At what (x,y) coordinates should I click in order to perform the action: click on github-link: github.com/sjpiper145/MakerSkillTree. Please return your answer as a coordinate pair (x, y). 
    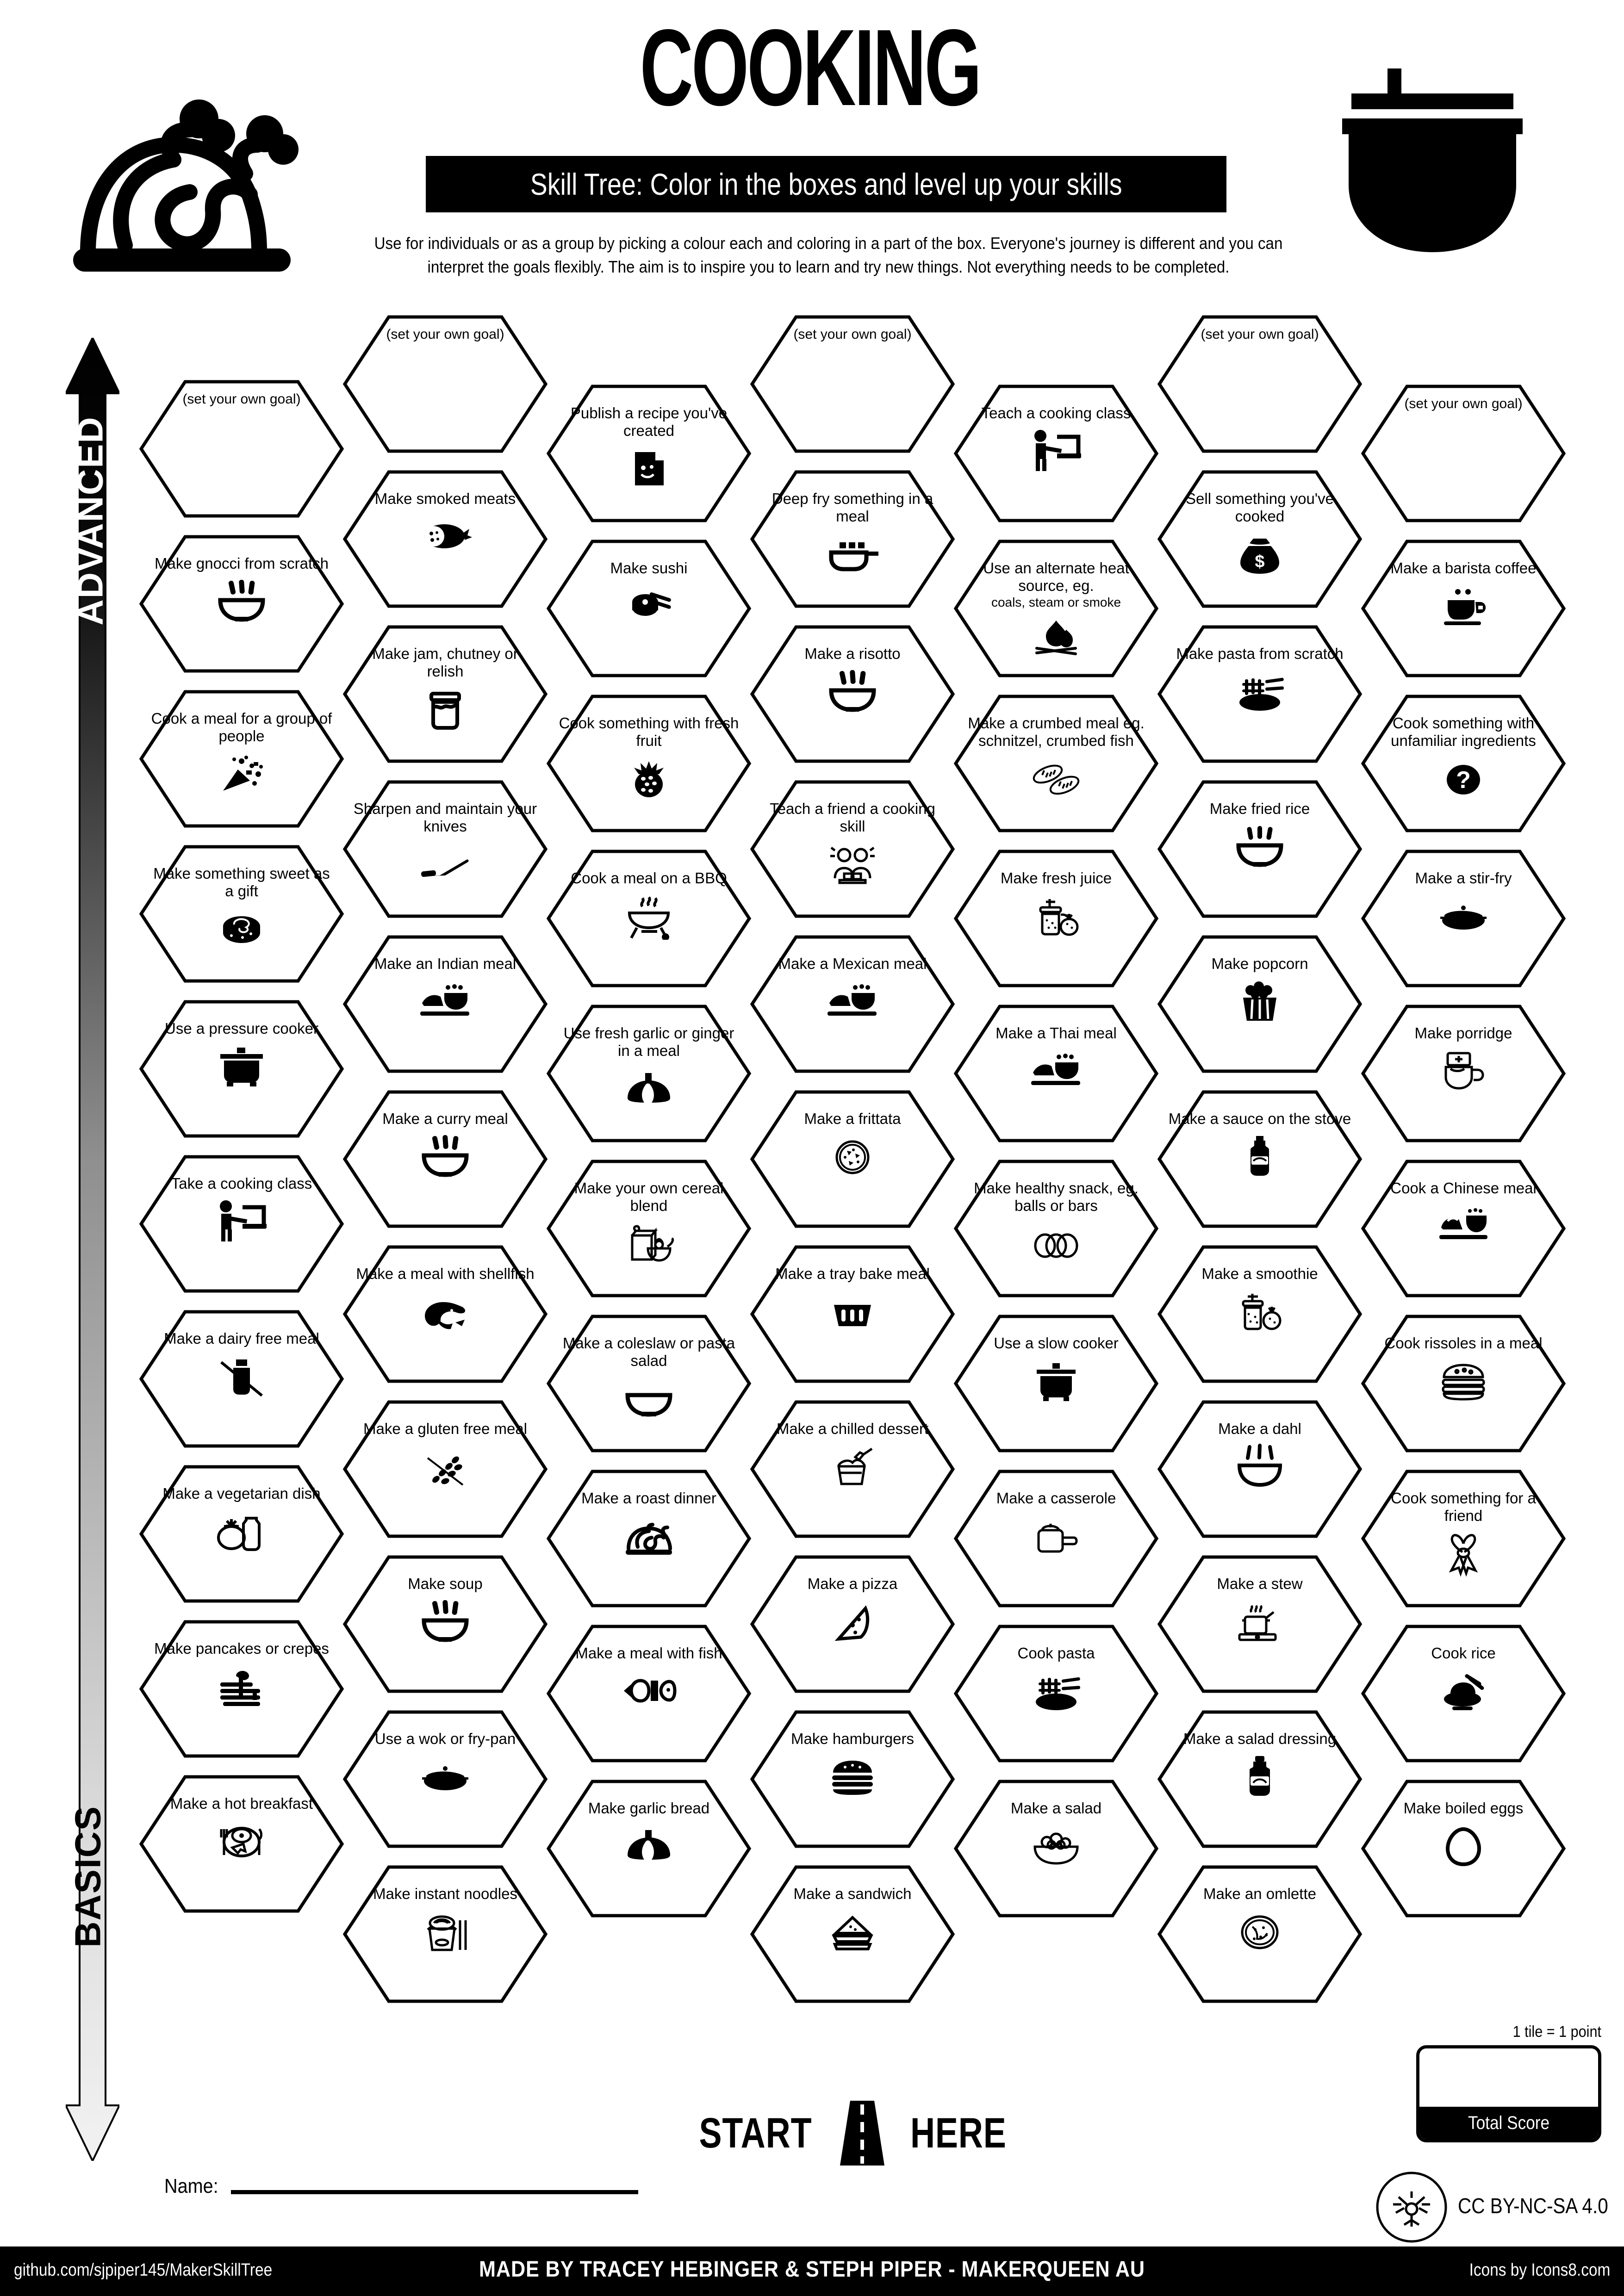
    Looking at the image, I should click on (143, 2270).